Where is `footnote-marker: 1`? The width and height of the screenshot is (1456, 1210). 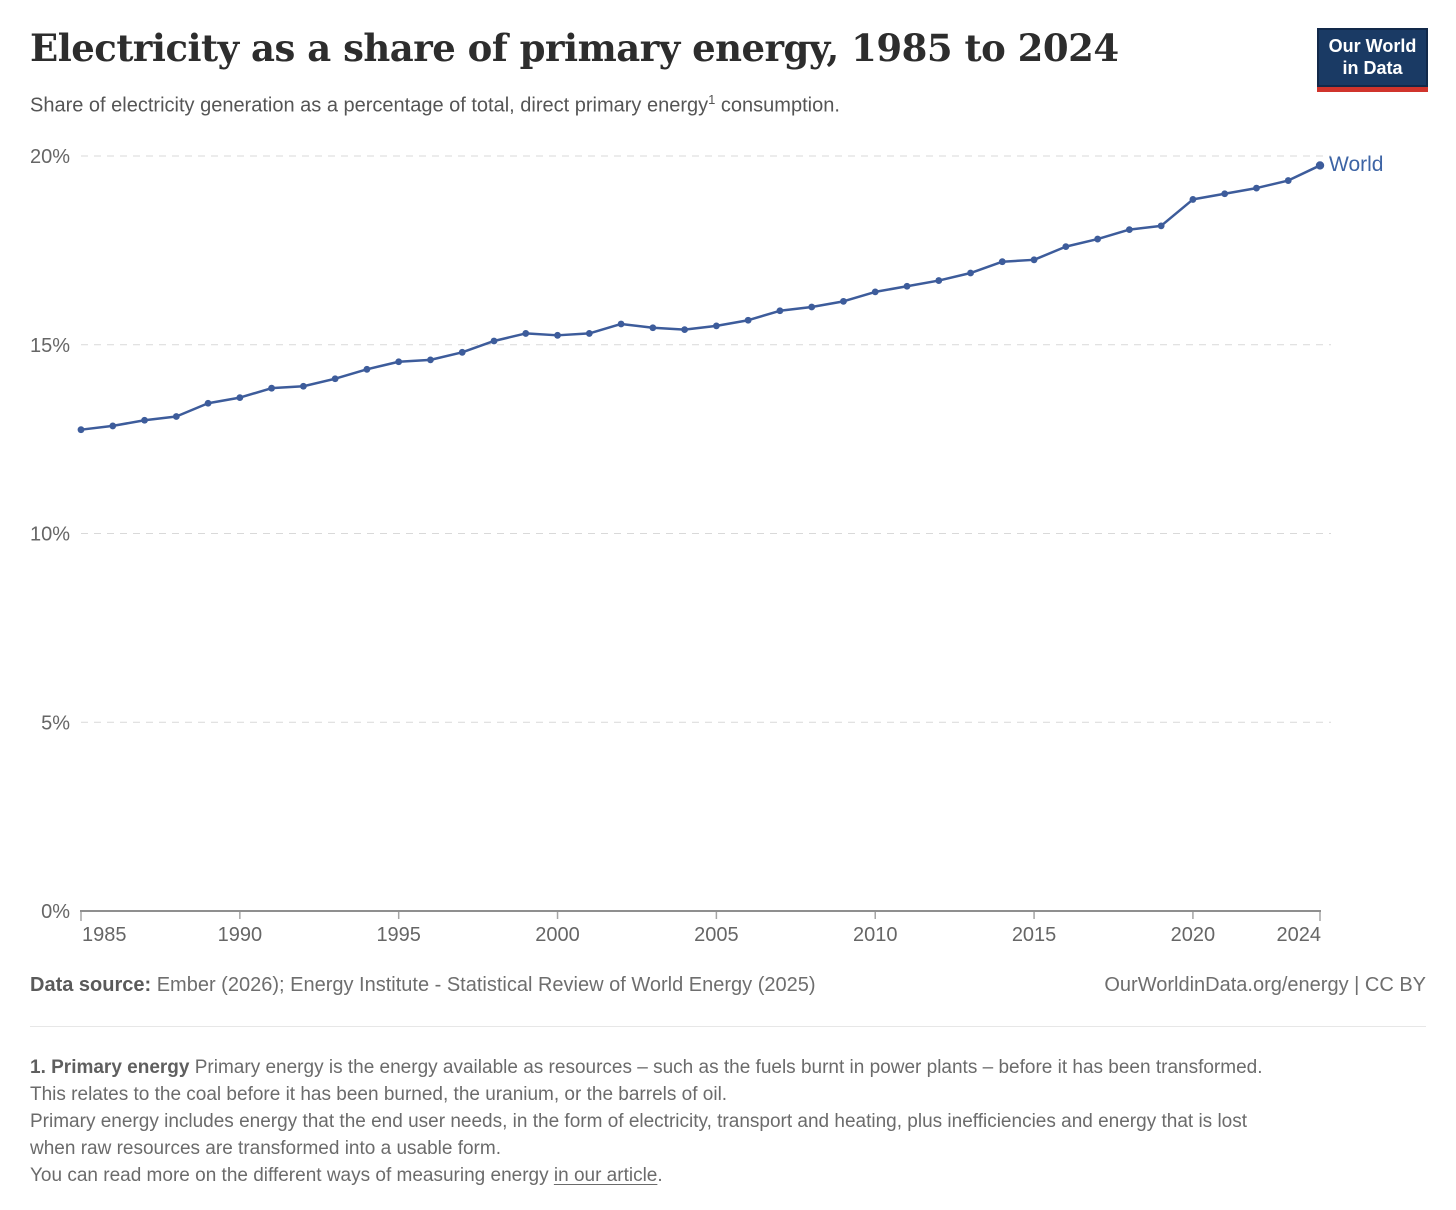 footnote-marker: 1 is located at coordinates (712, 99).